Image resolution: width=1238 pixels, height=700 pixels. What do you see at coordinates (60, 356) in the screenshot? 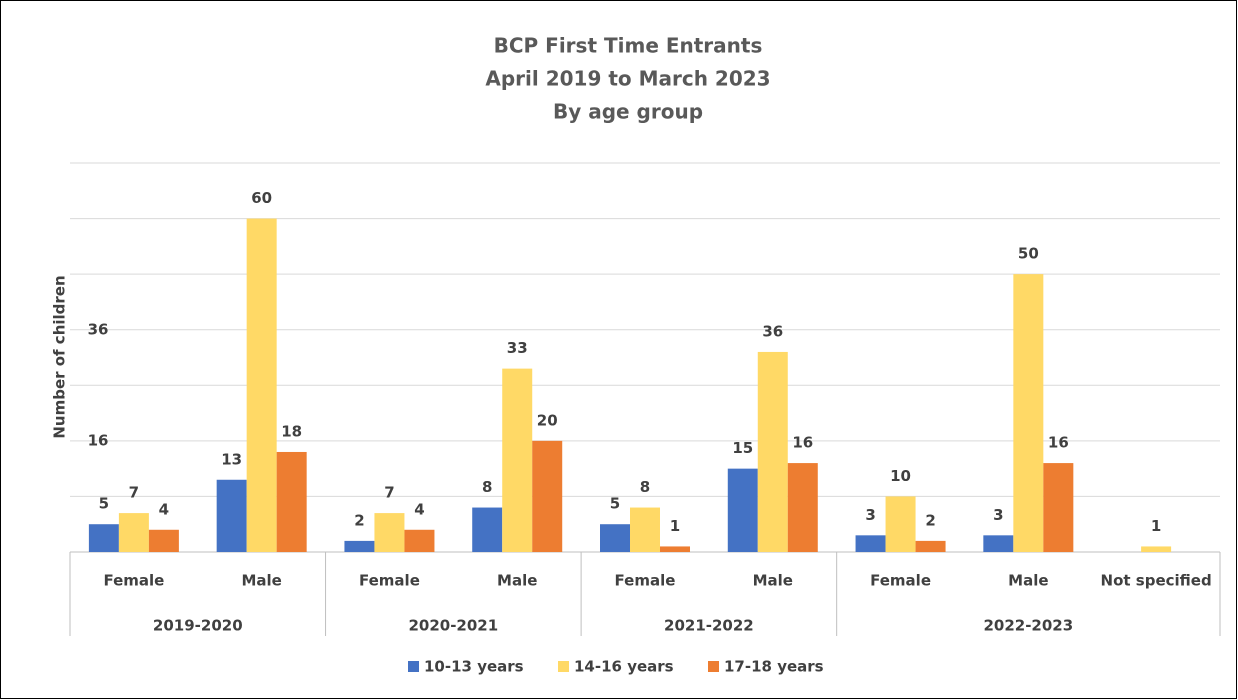
I see `y-axis-label: Number of children` at bounding box center [60, 356].